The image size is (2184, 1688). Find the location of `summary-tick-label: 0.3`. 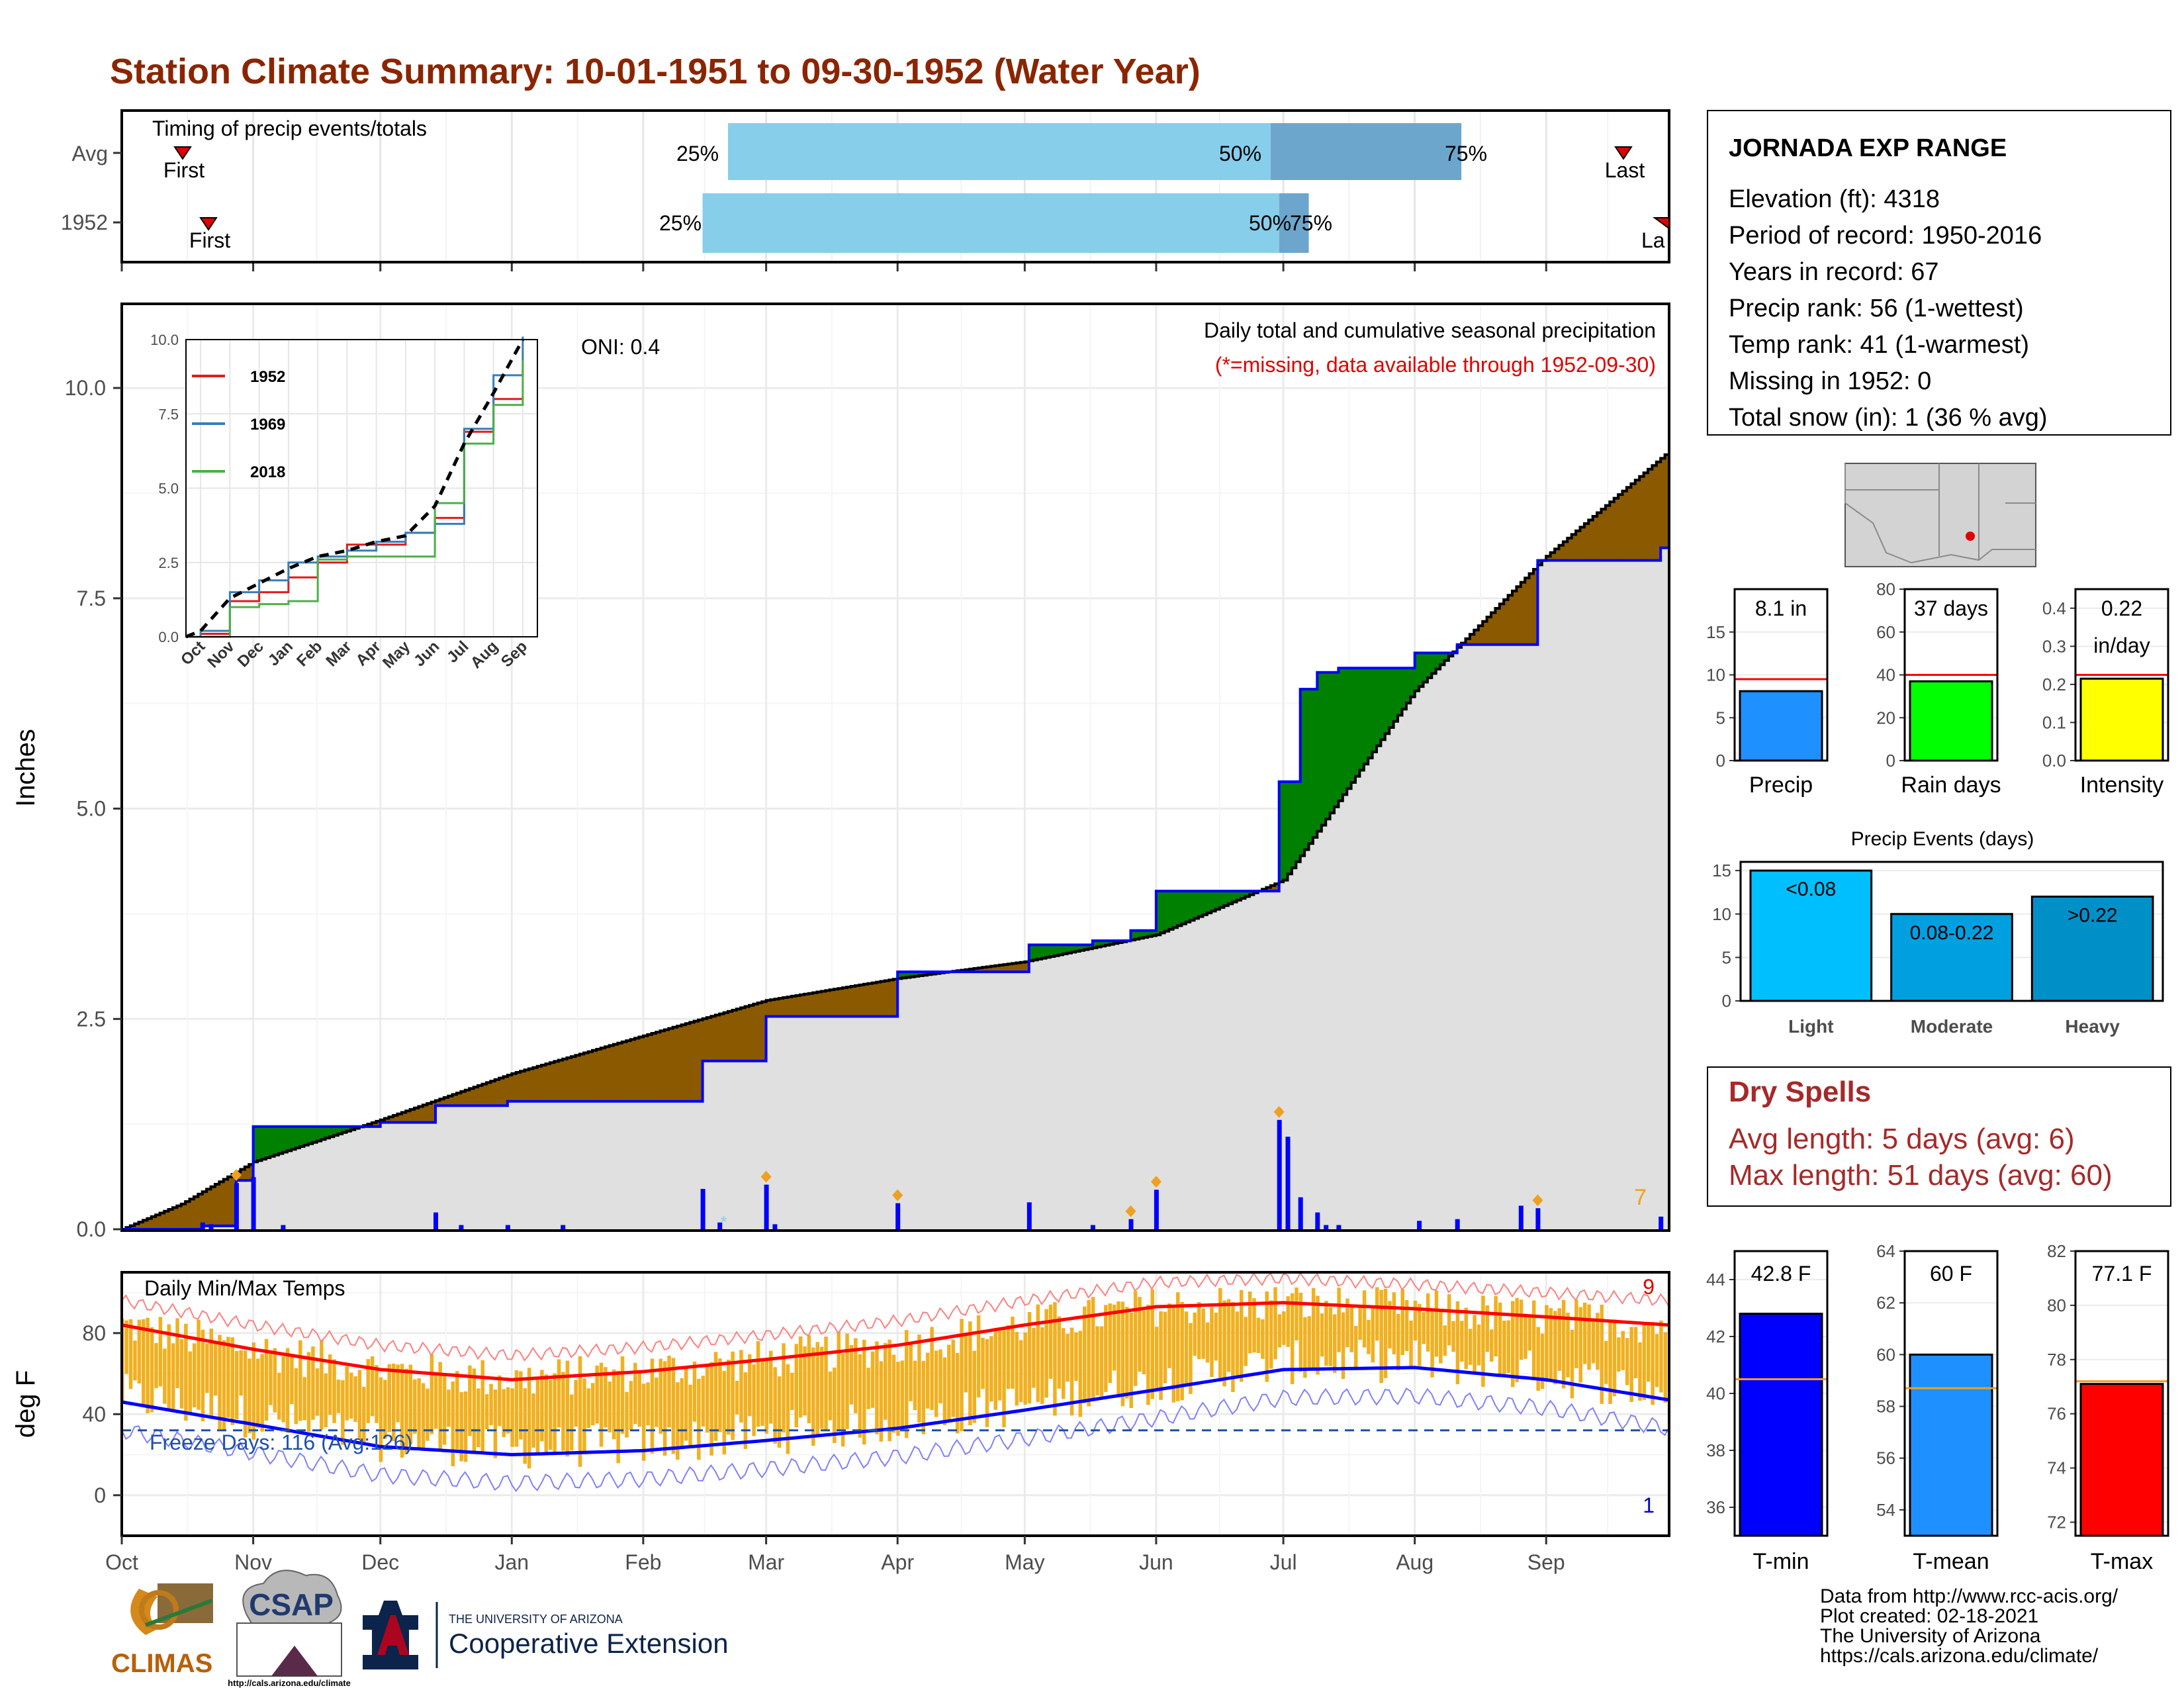

summary-tick-label: 0.3 is located at coordinates (2054, 646).